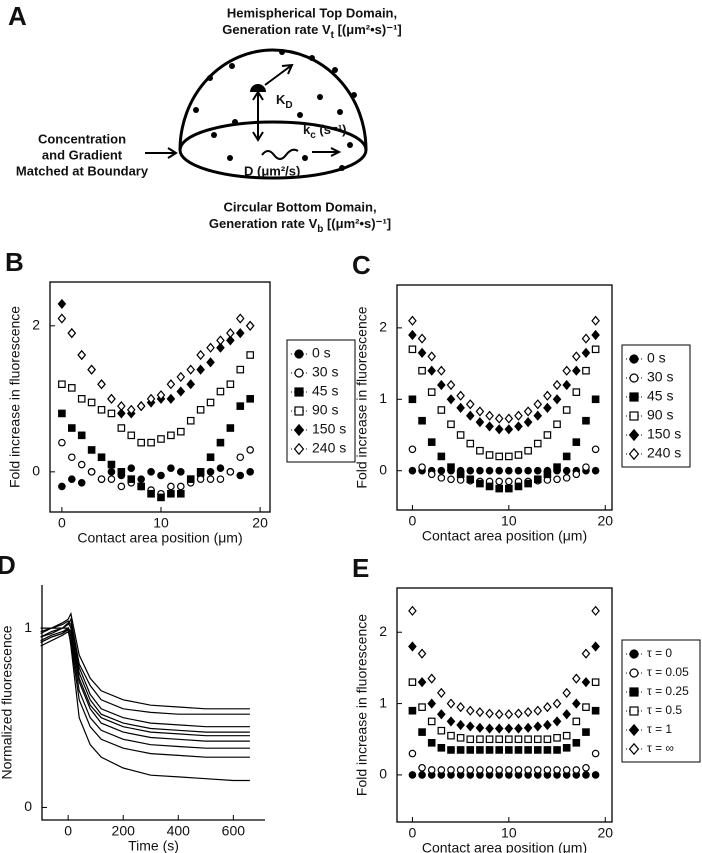 The width and height of the screenshot is (702, 853). Describe the element at coordinates (161, 523) in the screenshot. I see `x-tick-label: 10` at that location.